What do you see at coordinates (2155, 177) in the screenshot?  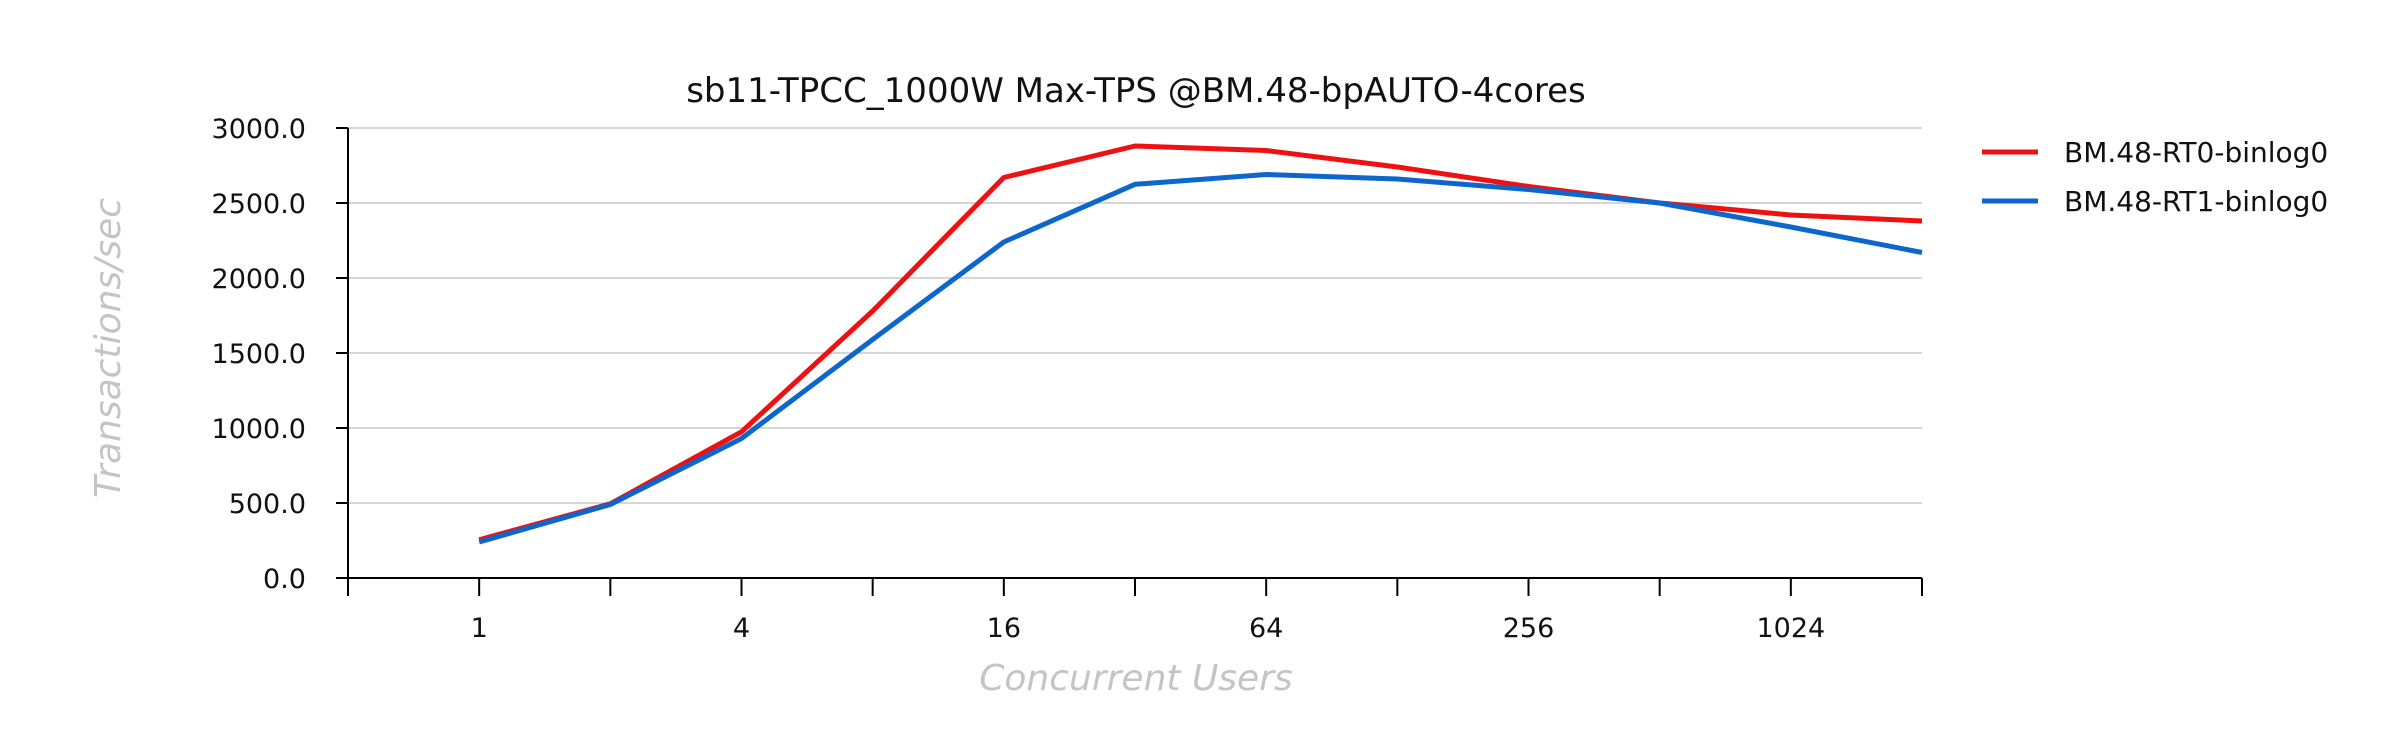 I see `legend: BM.48-RT0-binlog0 BM.48-RT1-binlog0` at bounding box center [2155, 177].